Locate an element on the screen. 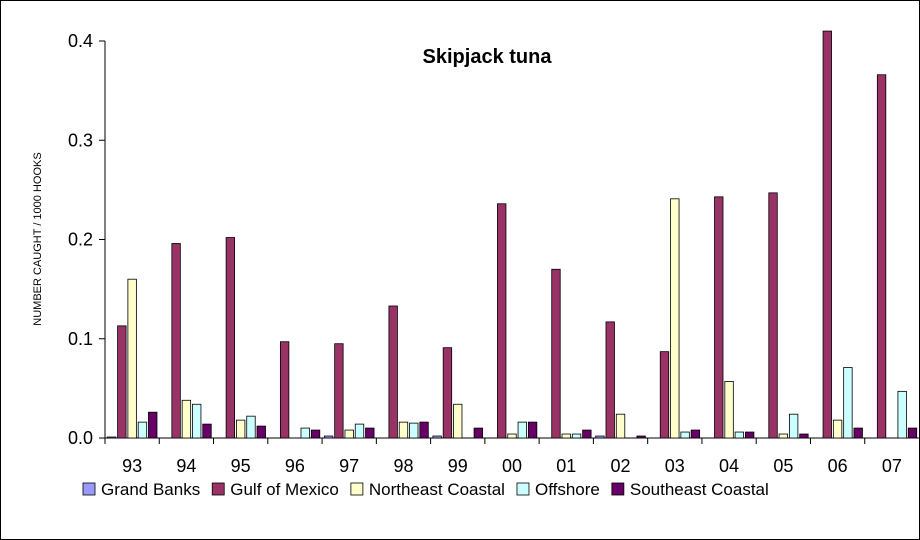 This screenshot has width=920, height=540. x-tick-label: 94 is located at coordinates (186, 466).